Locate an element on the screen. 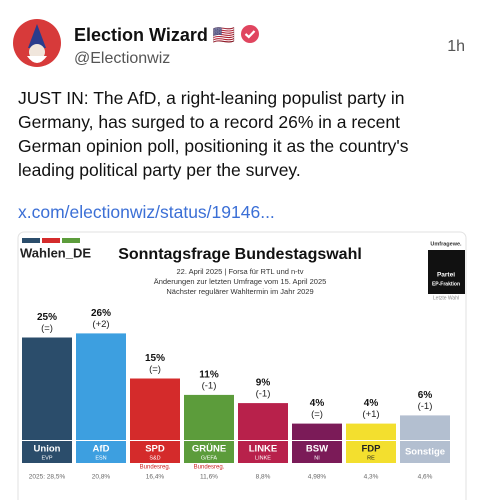 The height and width of the screenshot is (500, 483). value-label: 26% is located at coordinates (101, 313).